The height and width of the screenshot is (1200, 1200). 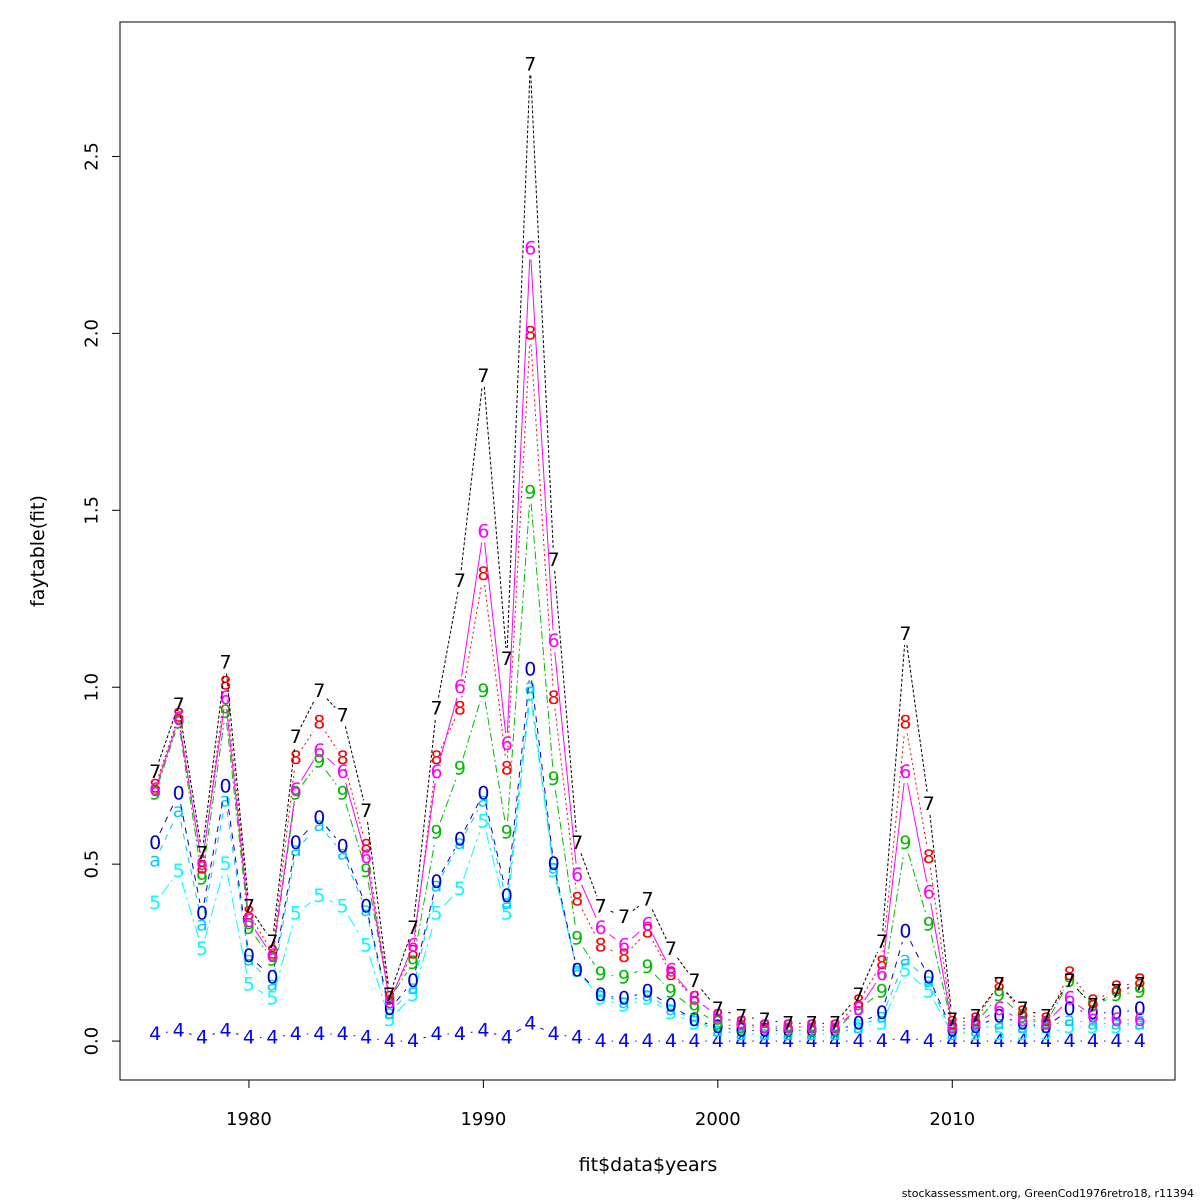 What do you see at coordinates (92, 1041) in the screenshot?
I see `y-tick-label: 0.0` at bounding box center [92, 1041].